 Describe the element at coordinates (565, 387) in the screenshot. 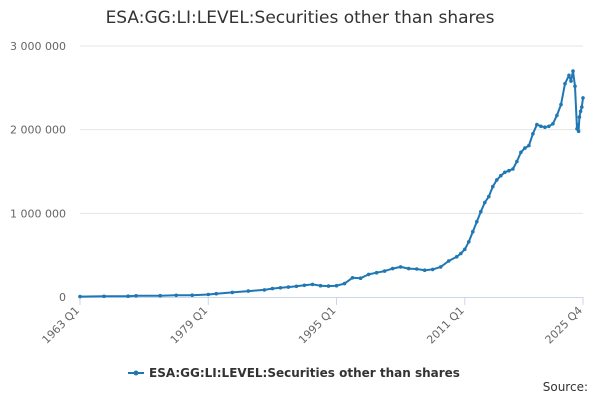

I see `source-label: Source:` at that location.